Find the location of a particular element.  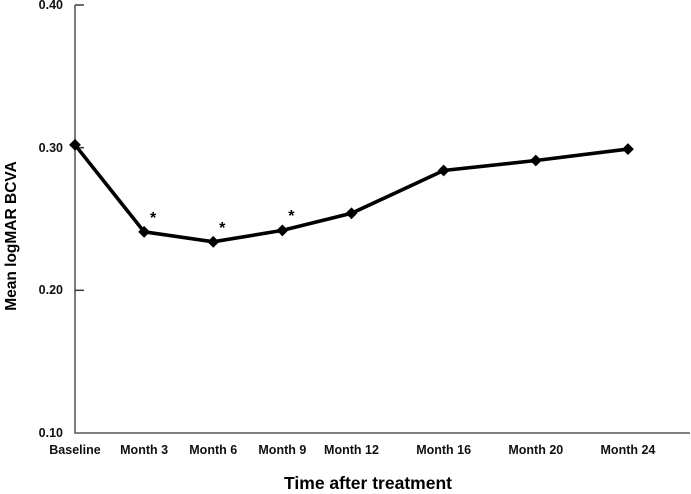

y-tick-label: 0.40 is located at coordinates (50, 6).